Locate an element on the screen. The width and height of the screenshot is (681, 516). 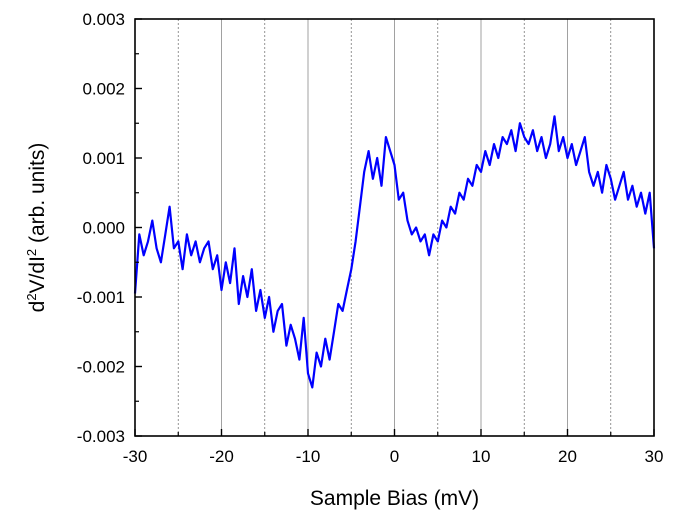
x-tick-label: -30 is located at coordinates (135, 456).